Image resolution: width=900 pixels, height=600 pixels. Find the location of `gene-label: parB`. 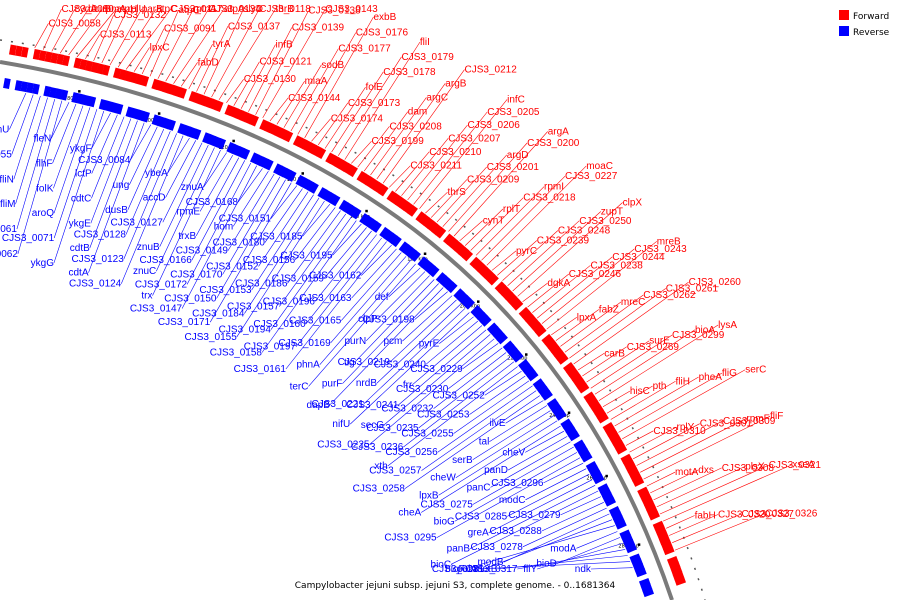

gene-label: parB is located at coordinates (152, 9).